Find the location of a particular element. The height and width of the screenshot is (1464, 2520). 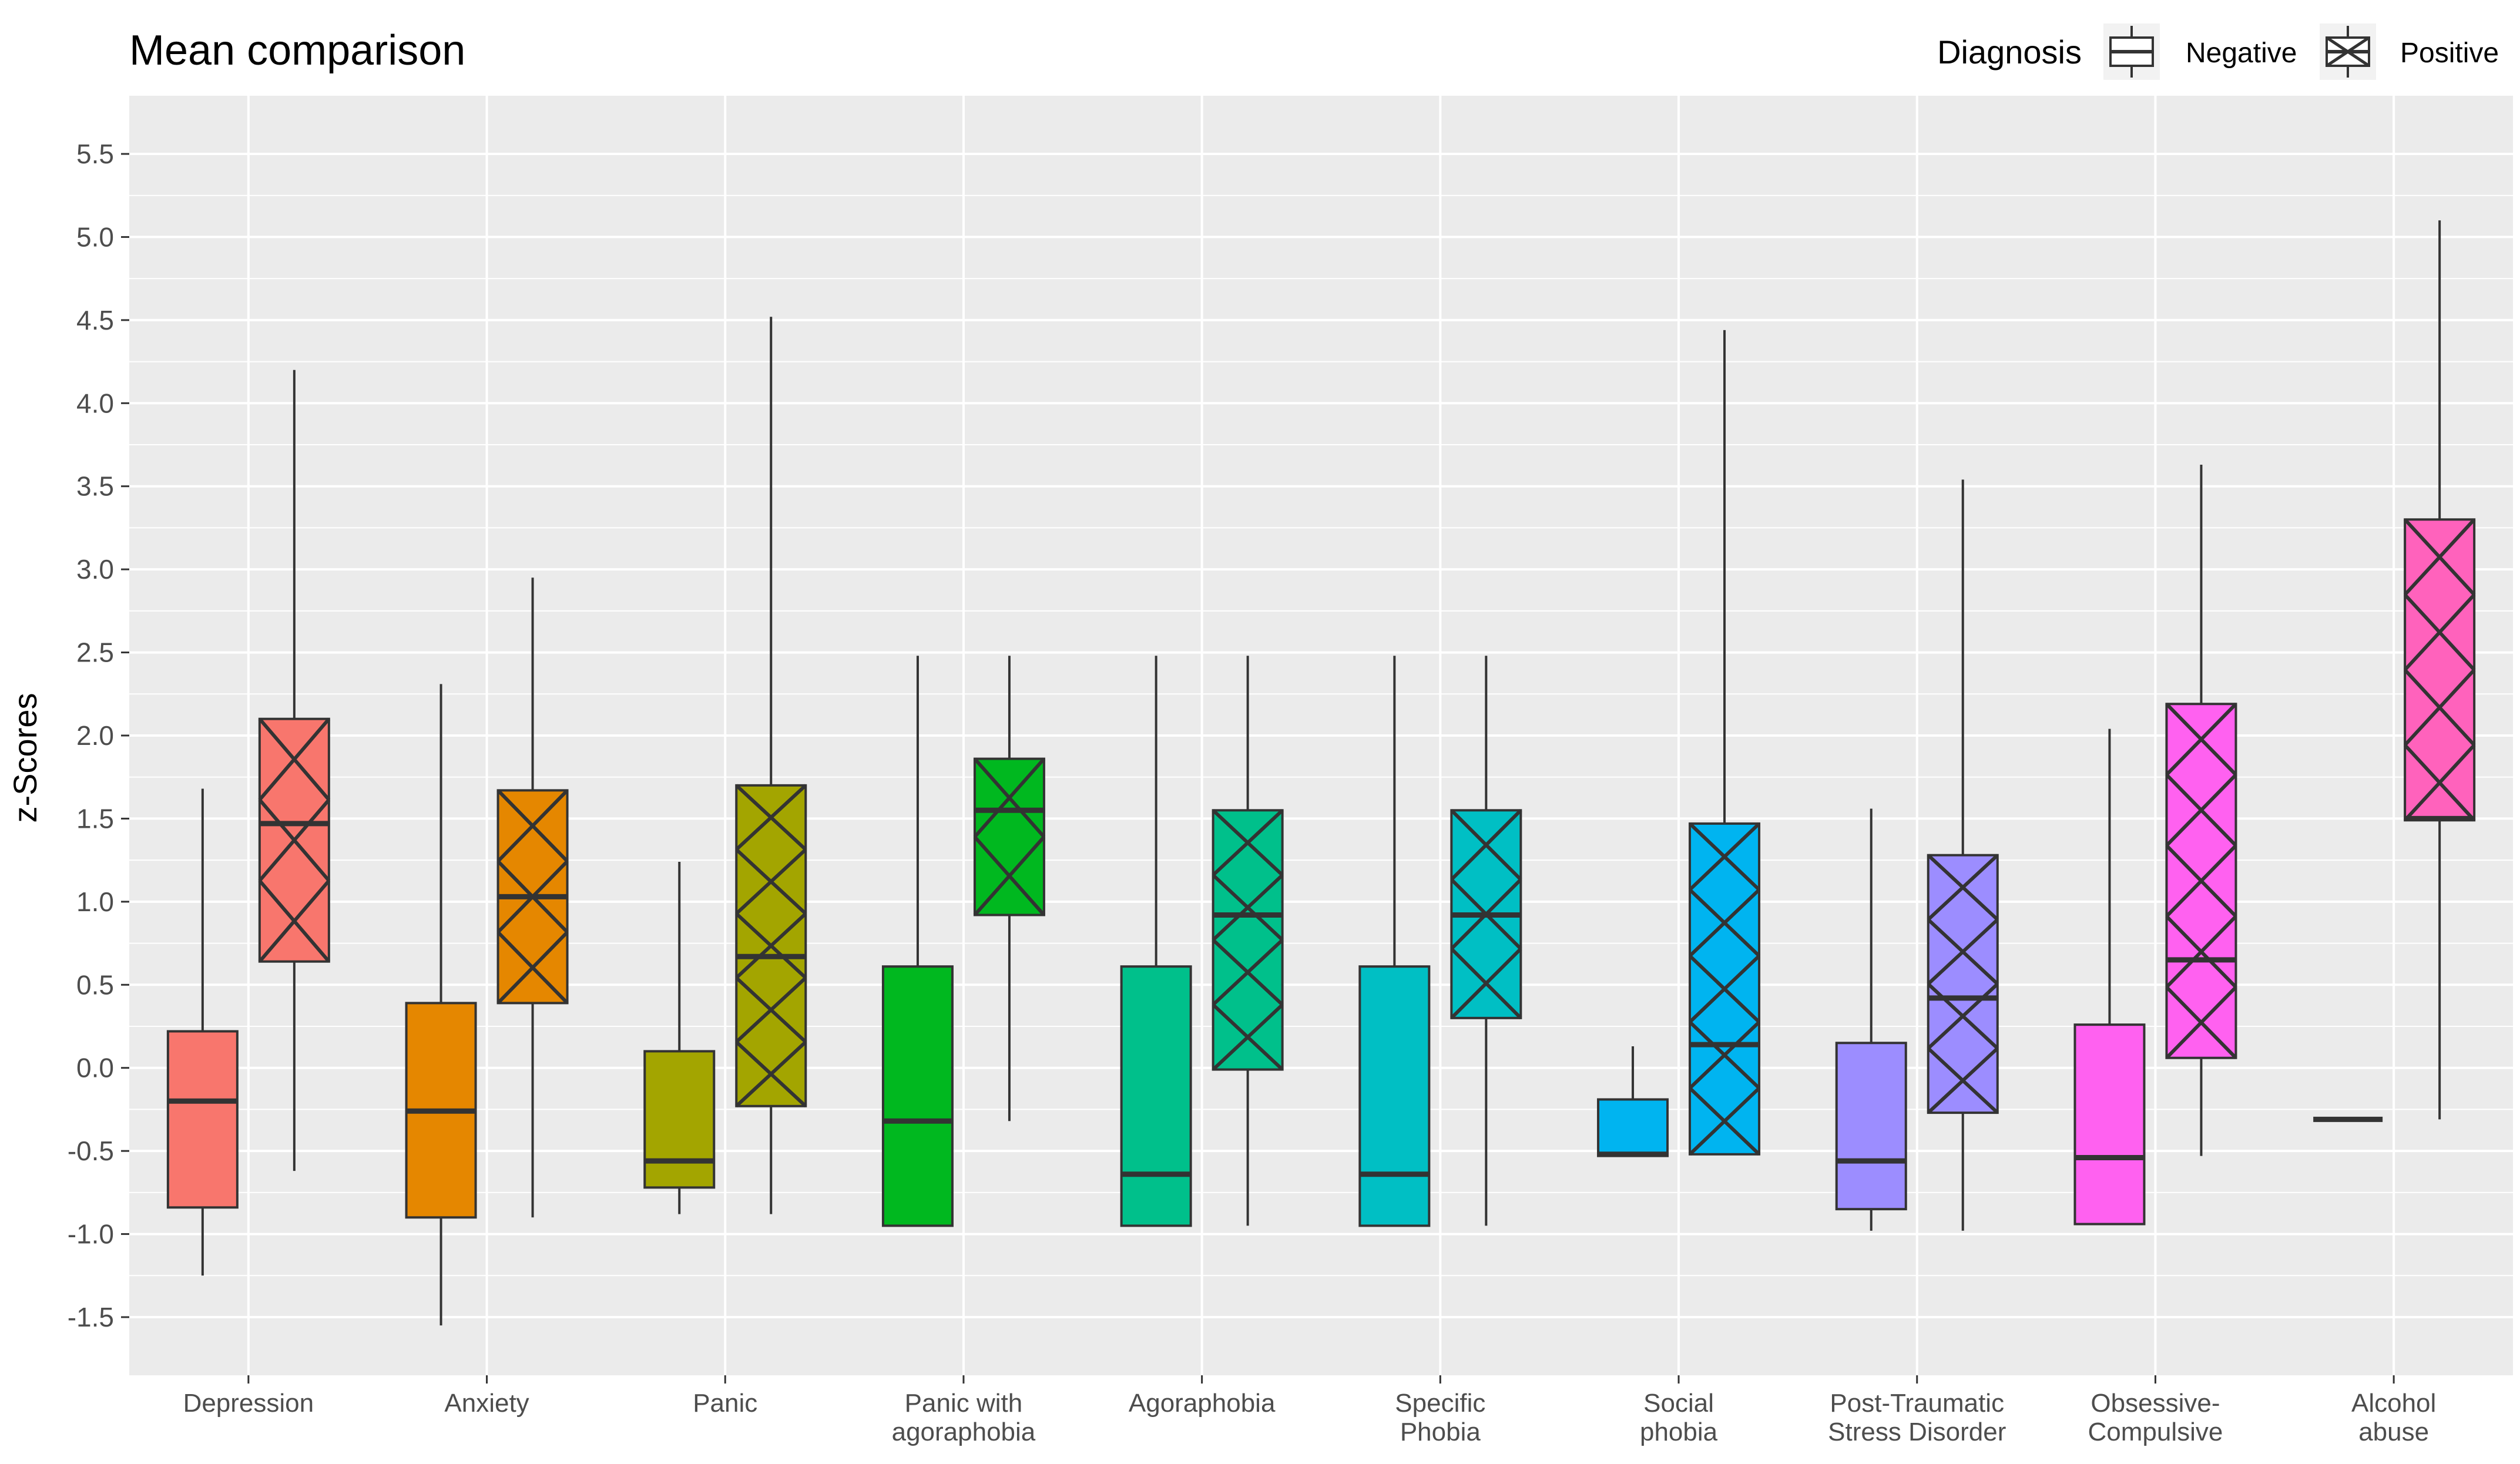

x-tick-label: agoraphobia is located at coordinates (964, 1432).